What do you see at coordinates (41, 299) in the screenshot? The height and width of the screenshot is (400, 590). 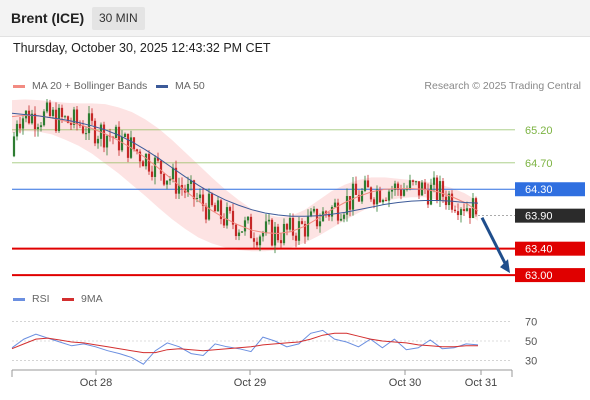 I see `rsi-label: RSI` at bounding box center [41, 299].